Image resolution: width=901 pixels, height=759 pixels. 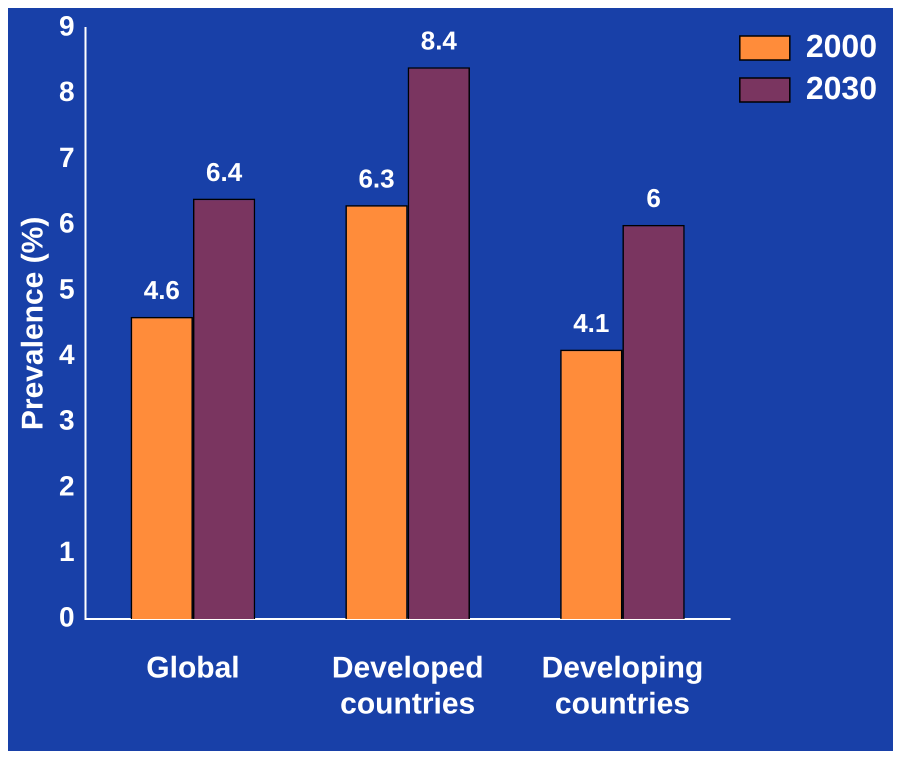 What do you see at coordinates (66, 223) in the screenshot?
I see `y-tick-label: 6` at bounding box center [66, 223].